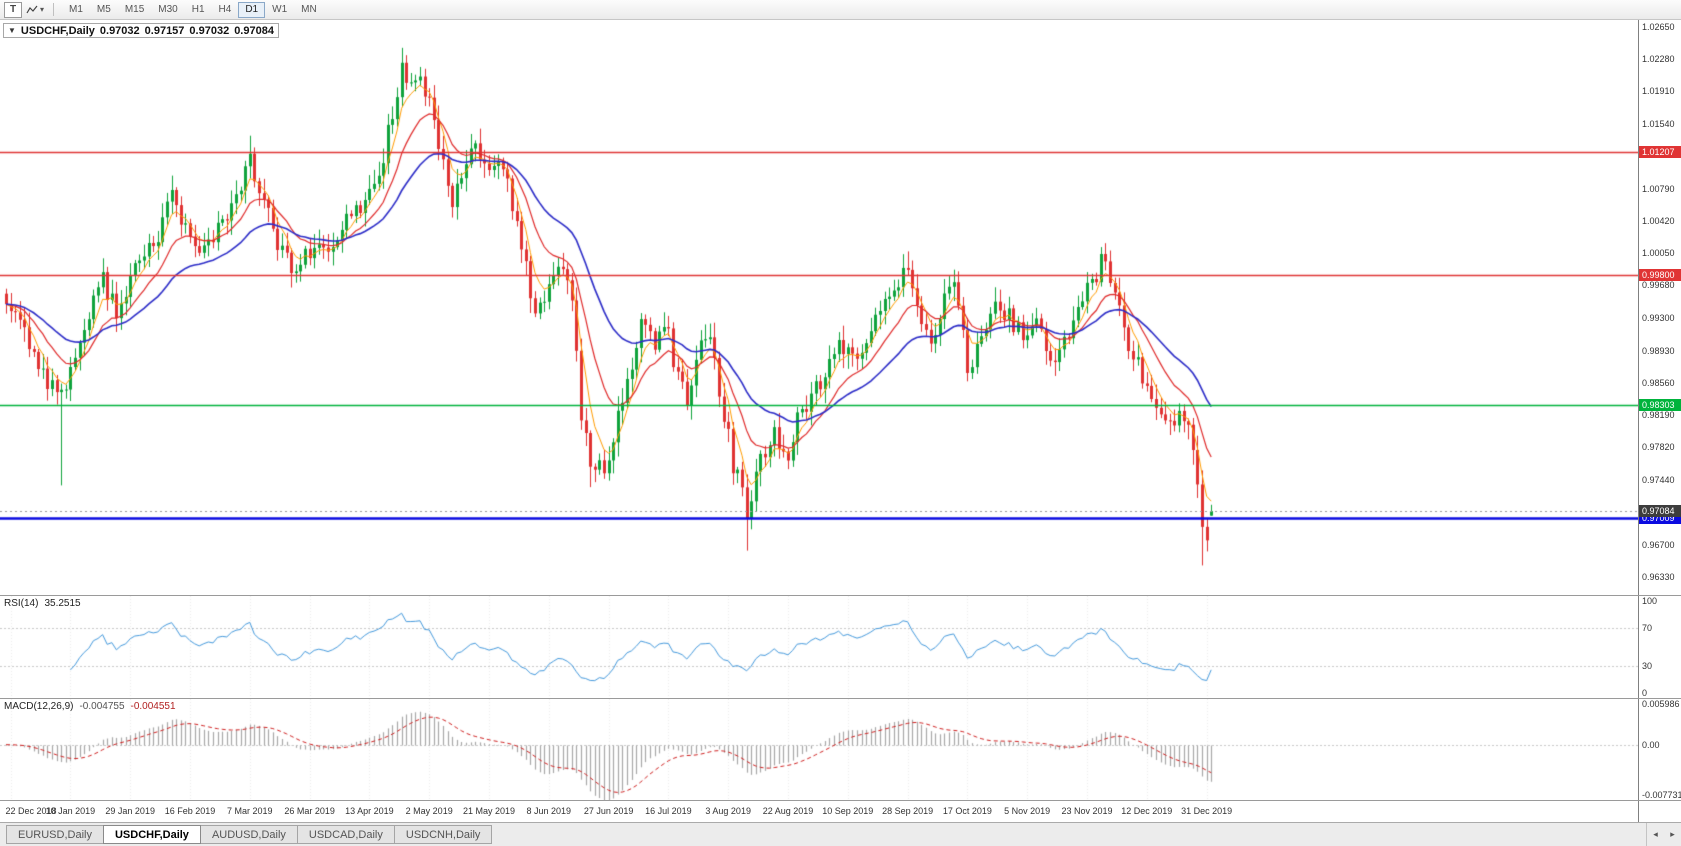  Describe the element at coordinates (1087, 811) in the screenshot. I see `date-label: 23 Nov 2019` at that location.